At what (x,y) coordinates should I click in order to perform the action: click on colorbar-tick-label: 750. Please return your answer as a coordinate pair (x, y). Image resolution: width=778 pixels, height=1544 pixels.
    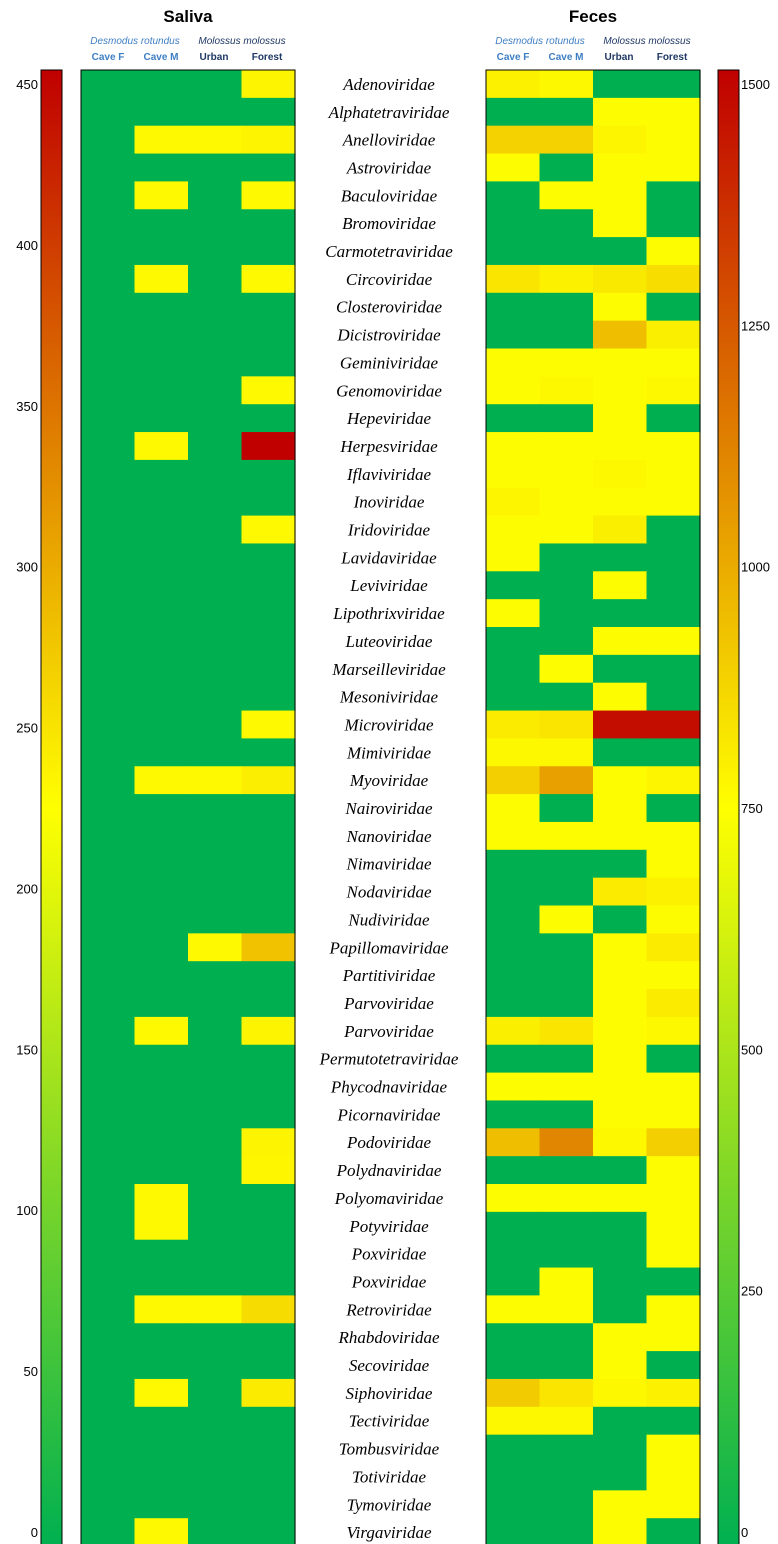
    Looking at the image, I should click on (752, 808).